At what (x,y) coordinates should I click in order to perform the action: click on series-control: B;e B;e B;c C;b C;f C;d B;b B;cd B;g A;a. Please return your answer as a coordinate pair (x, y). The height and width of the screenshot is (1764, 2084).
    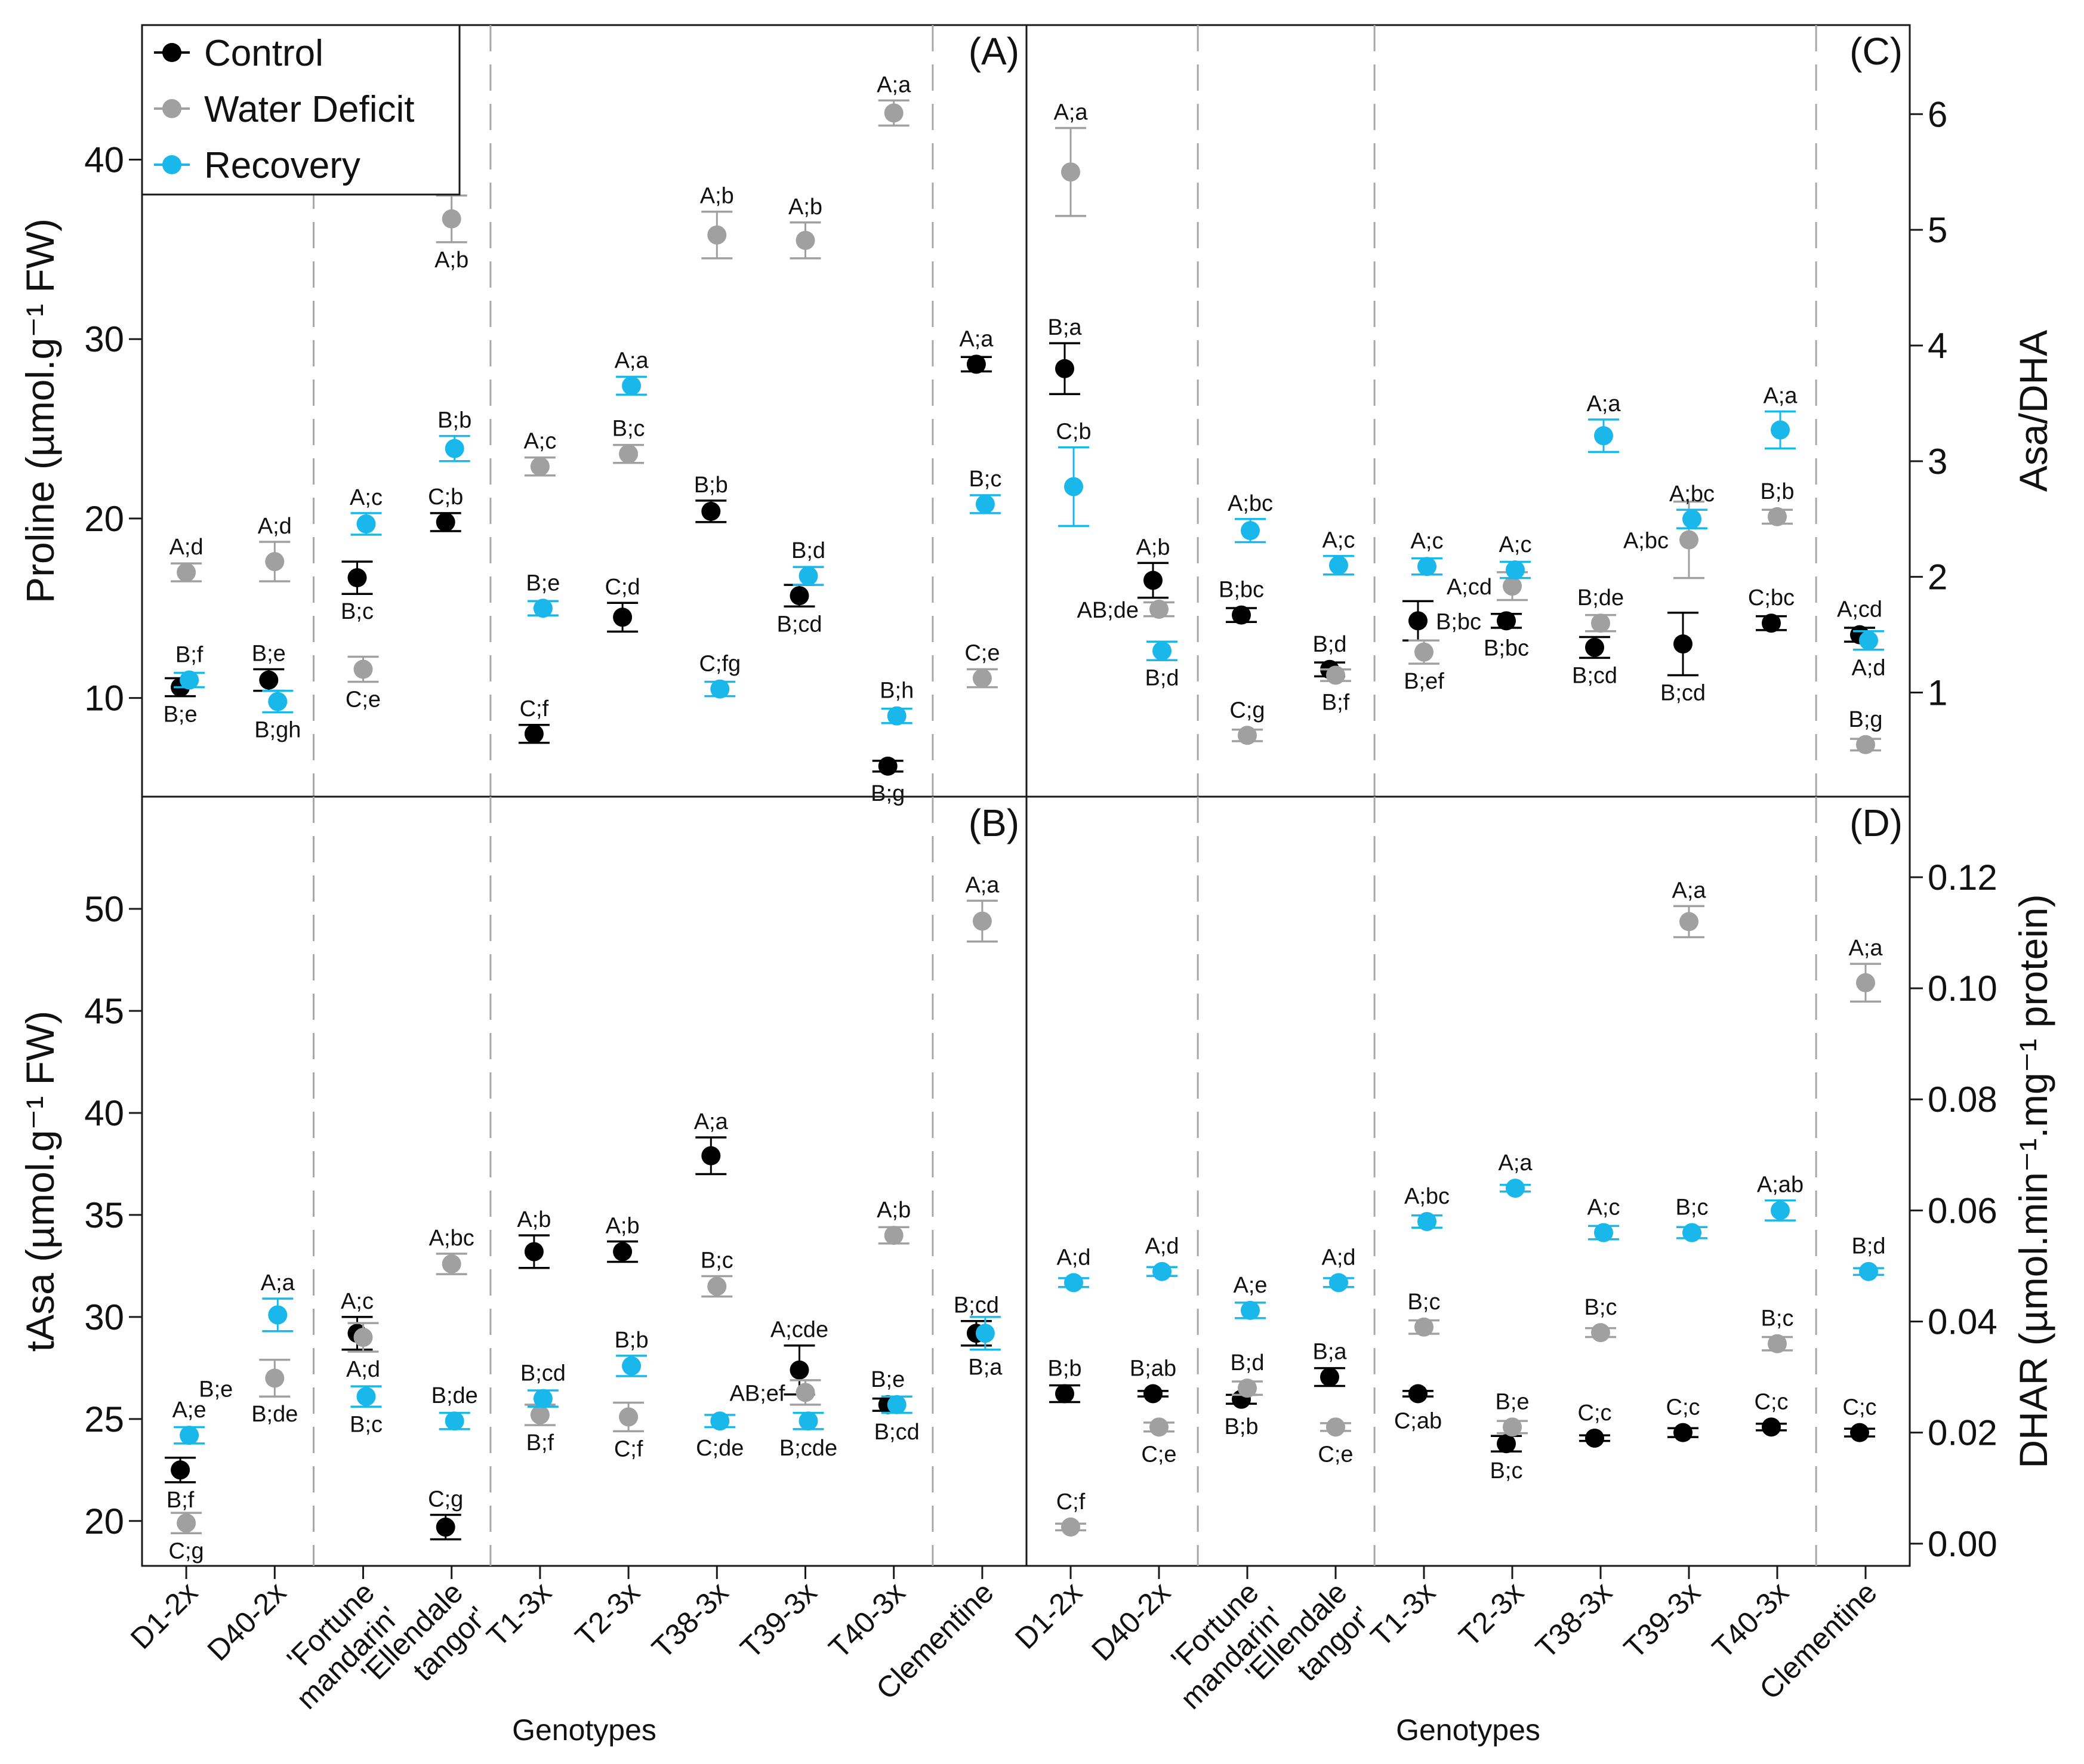
    Looking at the image, I should click on (579, 566).